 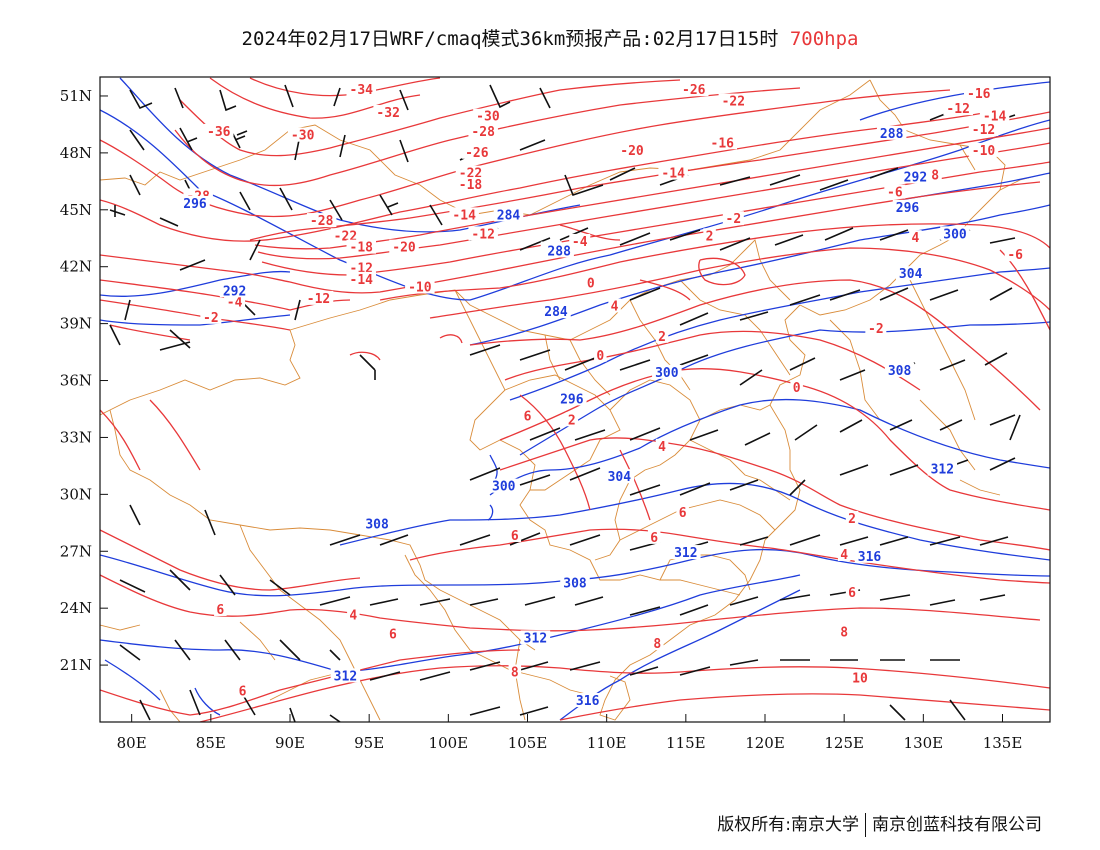 I want to click on height-label: 316, so click(x=588, y=701).